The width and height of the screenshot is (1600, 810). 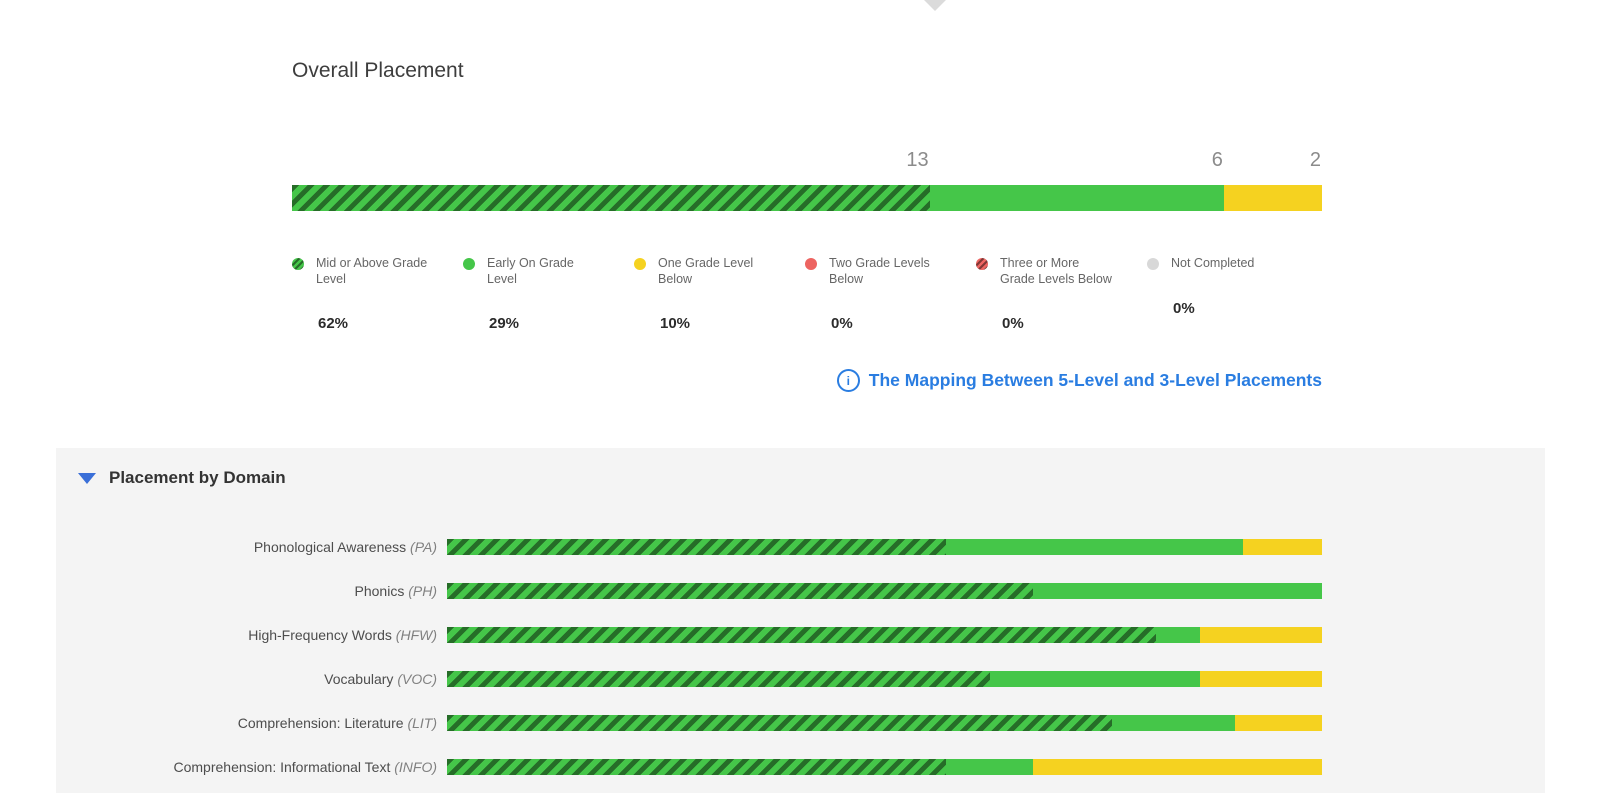 What do you see at coordinates (332, 547) in the screenshot?
I see `domain-name: Phonological Awareness` at bounding box center [332, 547].